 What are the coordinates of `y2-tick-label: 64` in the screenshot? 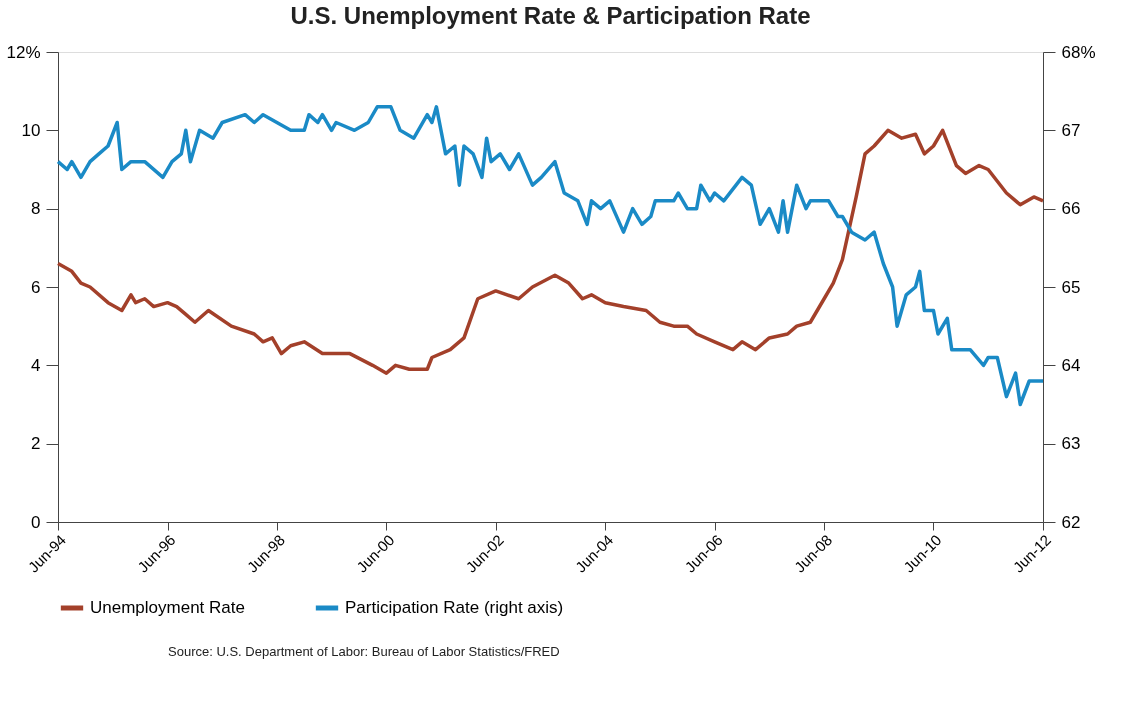 It's located at (1071, 365).